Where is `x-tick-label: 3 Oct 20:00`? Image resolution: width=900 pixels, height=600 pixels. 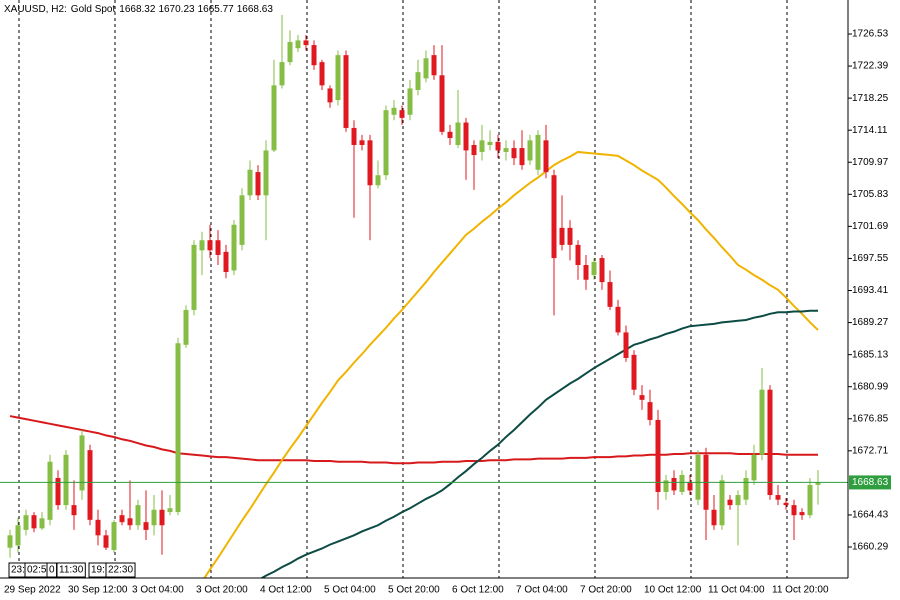 x-tick-label: 3 Oct 20:00 is located at coordinates (222, 590).